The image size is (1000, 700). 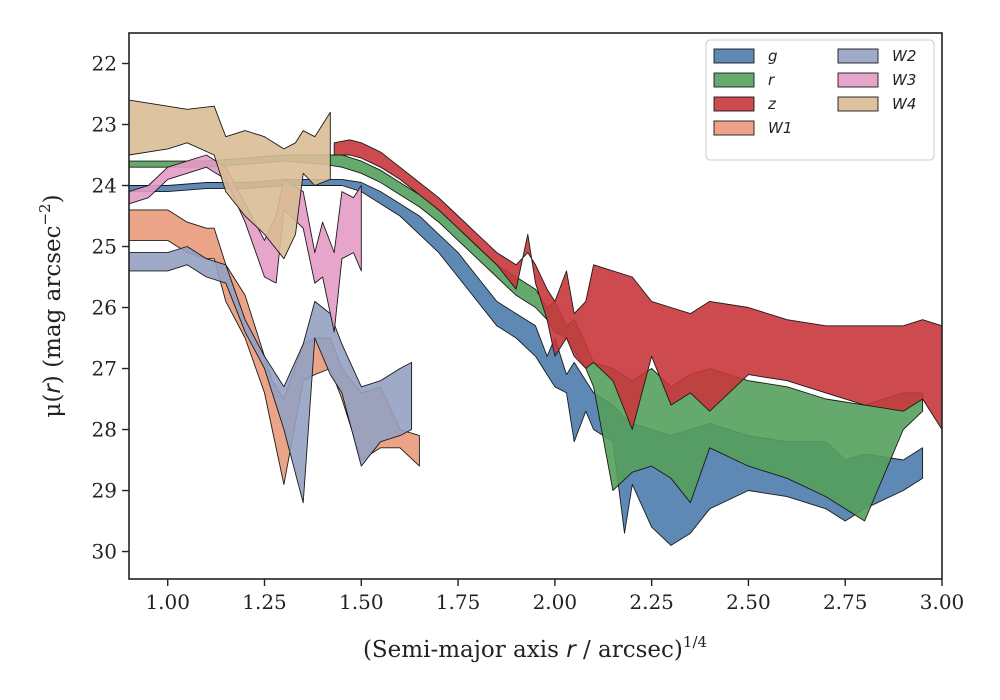 What do you see at coordinates (361, 602) in the screenshot?
I see `x-tick-label: 1.50` at bounding box center [361, 602].